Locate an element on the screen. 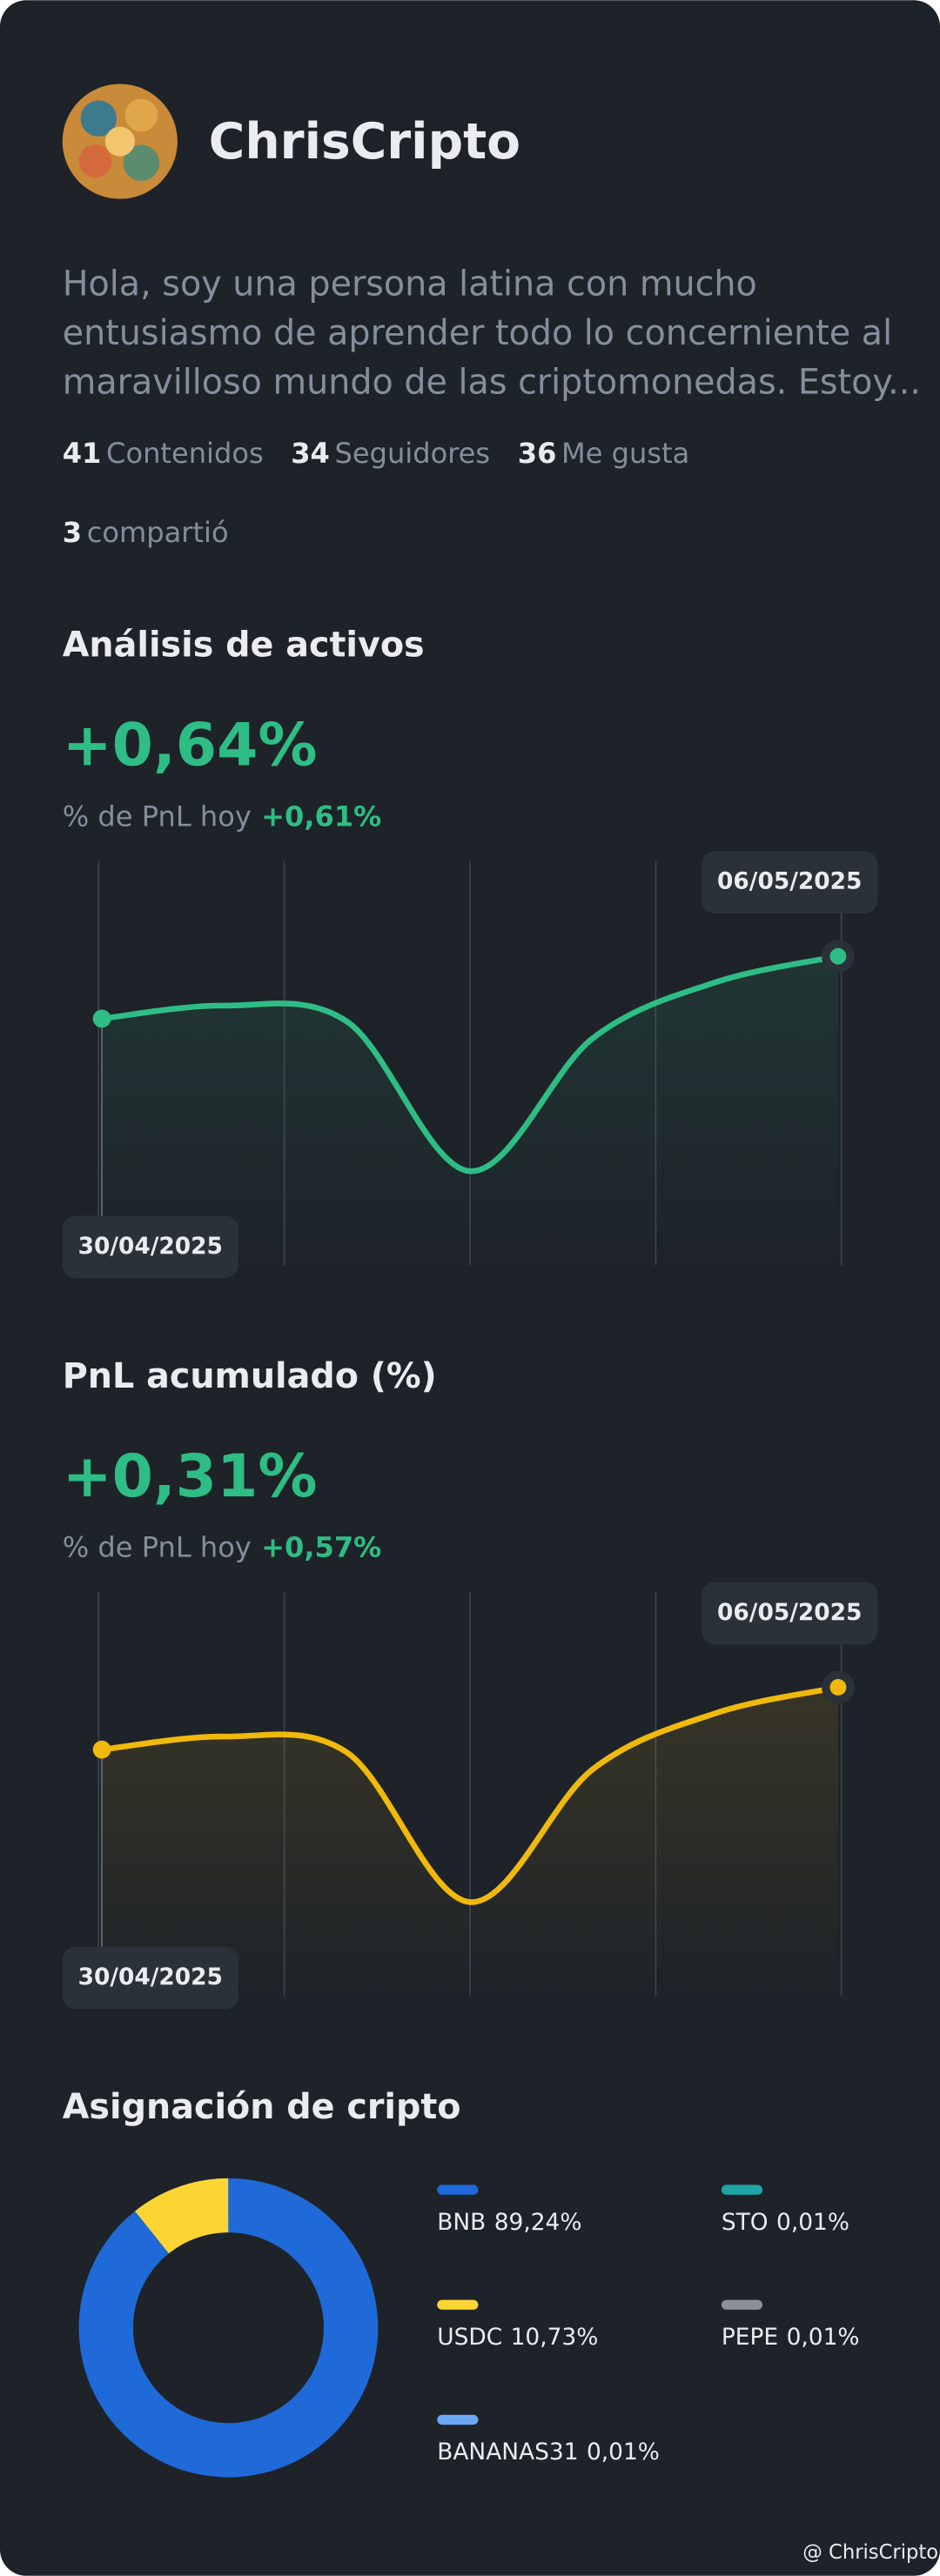 The width and height of the screenshot is (940, 2576). legend-name: PEPE is located at coordinates (750, 2337).